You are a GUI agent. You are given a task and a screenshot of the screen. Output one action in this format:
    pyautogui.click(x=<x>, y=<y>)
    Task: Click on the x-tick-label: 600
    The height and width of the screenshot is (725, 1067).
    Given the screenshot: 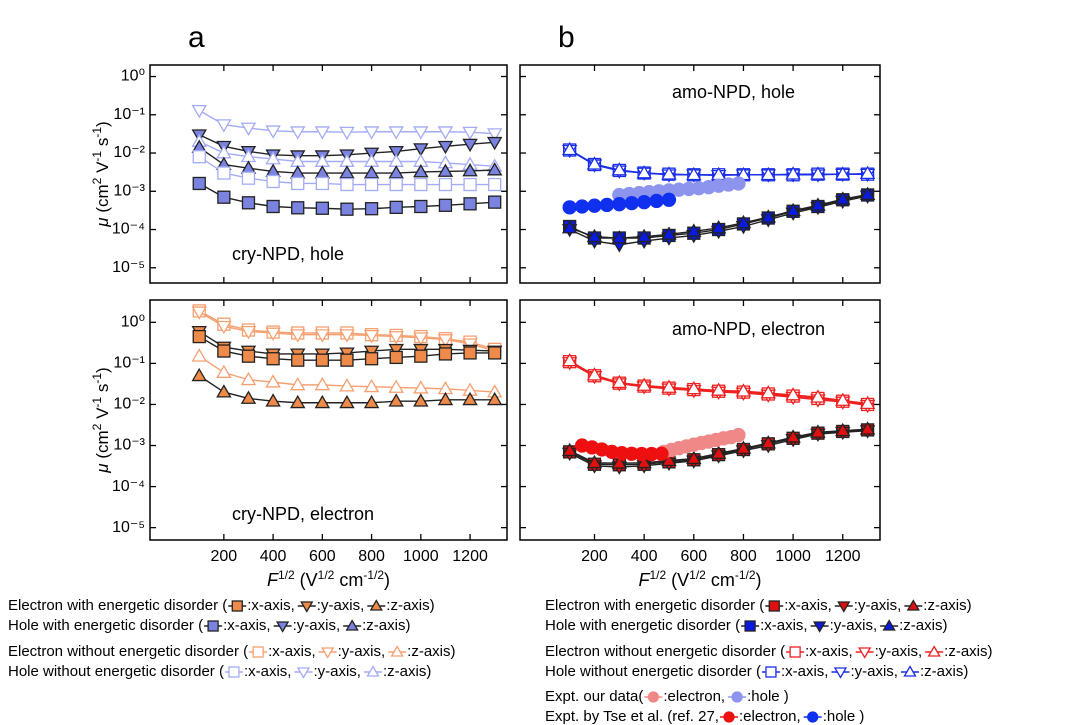 What is the action you would take?
    pyautogui.click(x=693, y=556)
    